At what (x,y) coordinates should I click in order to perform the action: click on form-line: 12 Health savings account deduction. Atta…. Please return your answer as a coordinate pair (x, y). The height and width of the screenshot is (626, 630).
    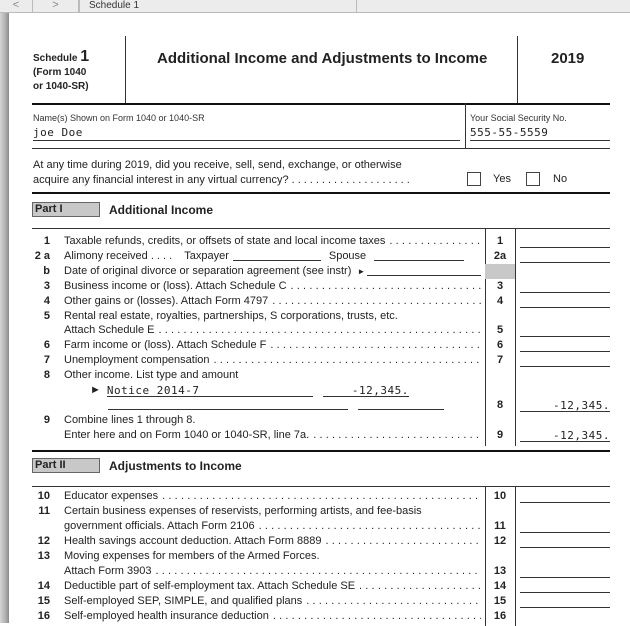
    Looking at the image, I should click on (322, 541).